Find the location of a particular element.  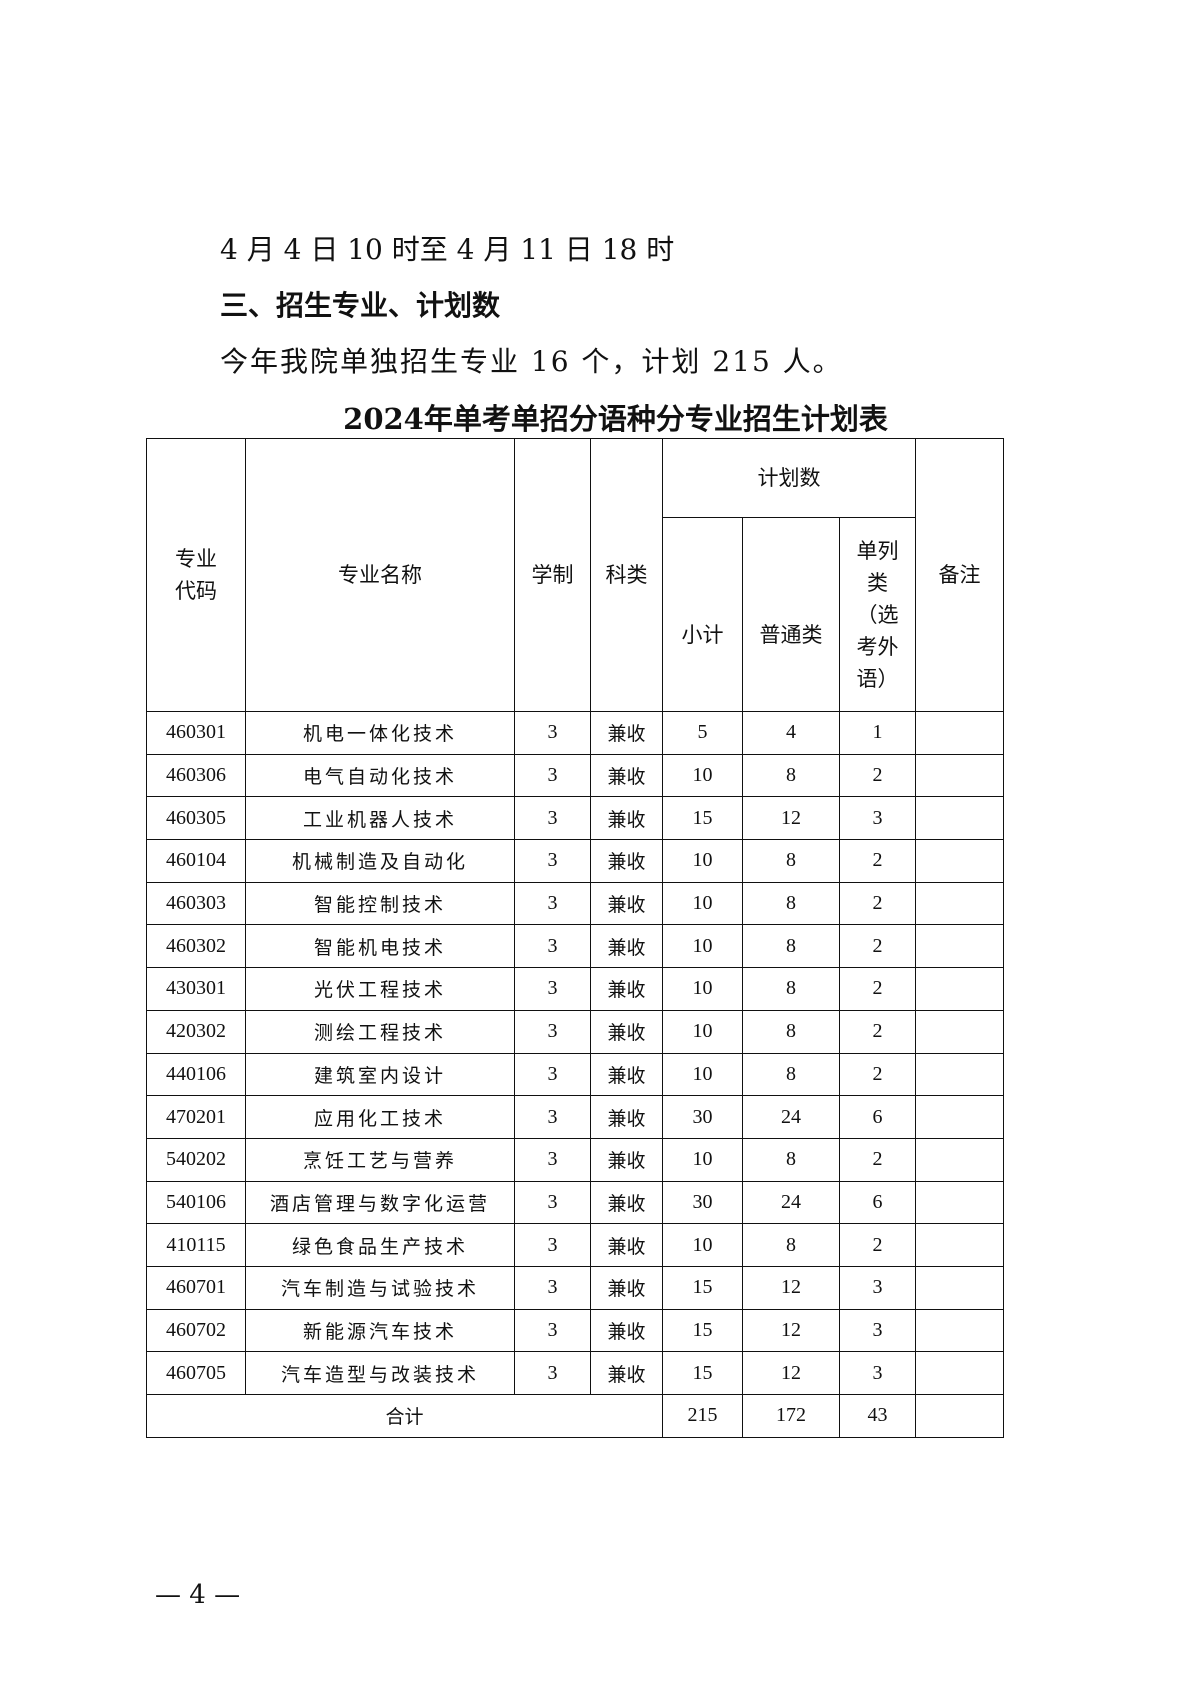

cell-code: 540106 is located at coordinates (196, 1202).